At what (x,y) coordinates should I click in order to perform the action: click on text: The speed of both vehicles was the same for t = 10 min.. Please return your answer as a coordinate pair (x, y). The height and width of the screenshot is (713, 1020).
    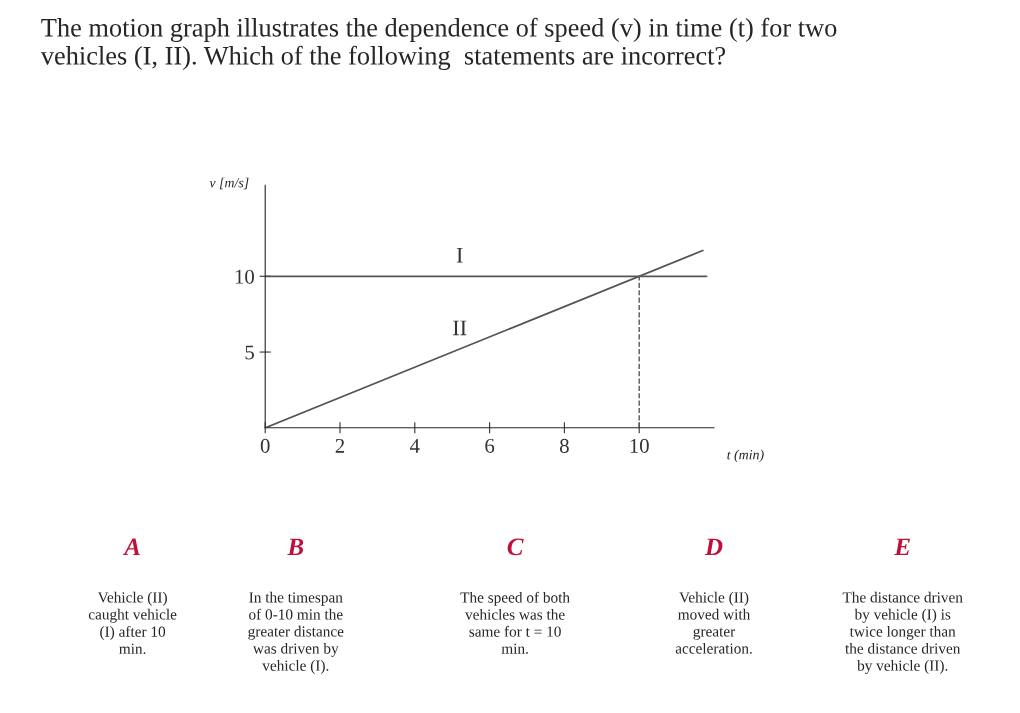
    Looking at the image, I should click on (515, 622).